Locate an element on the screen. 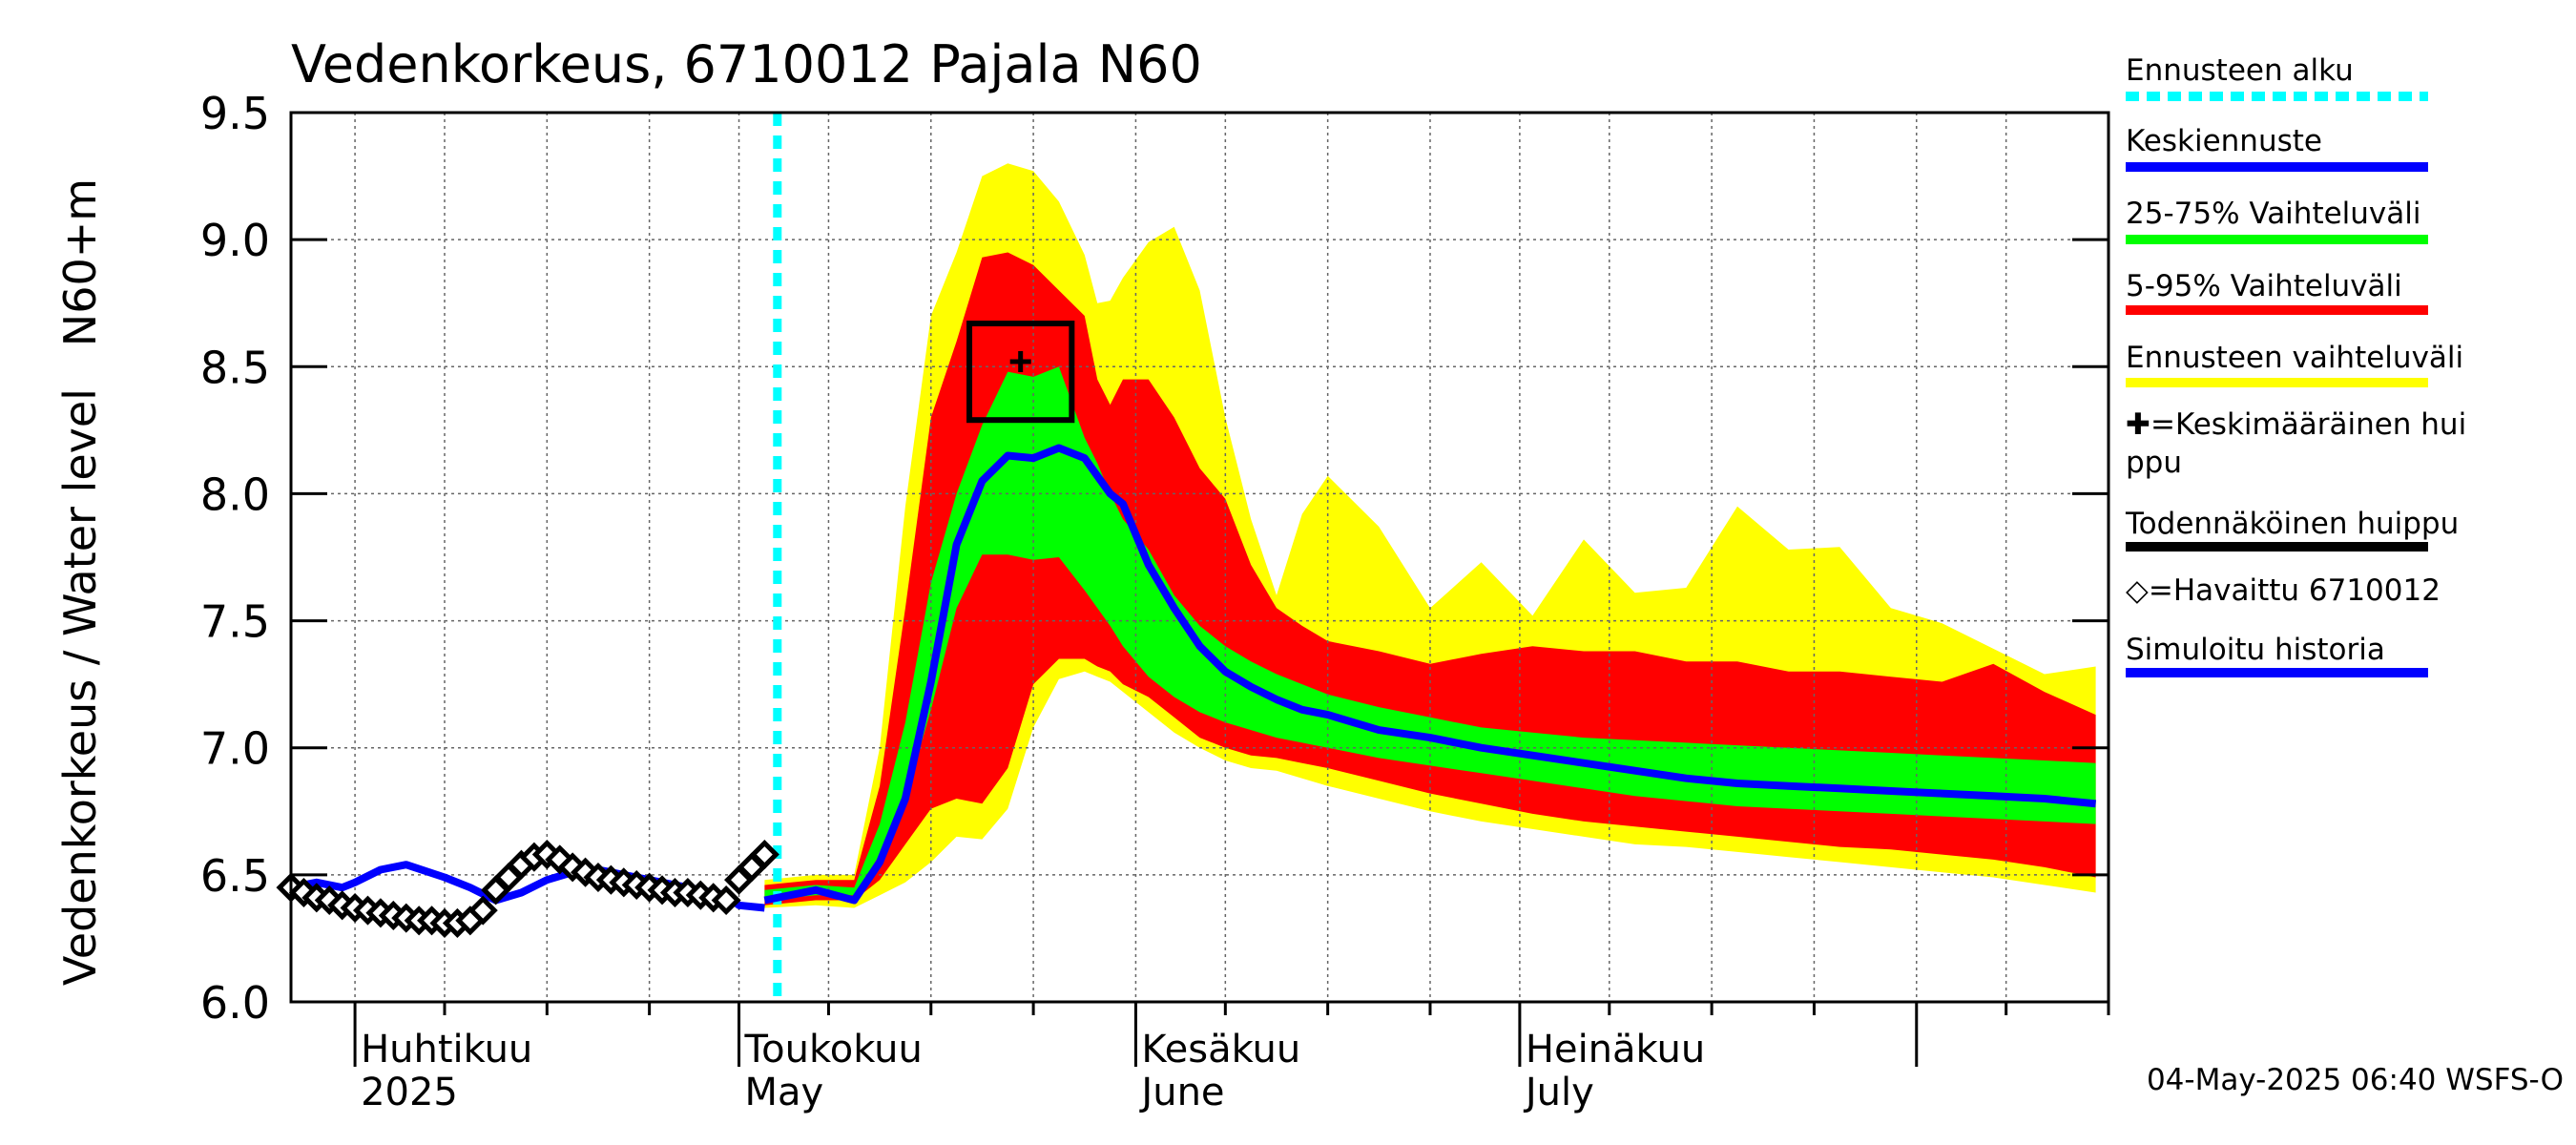 Image resolution: width=2576 pixels, height=1145 pixels. legend-label: Todennäköinen huippu is located at coordinates (2292, 524).